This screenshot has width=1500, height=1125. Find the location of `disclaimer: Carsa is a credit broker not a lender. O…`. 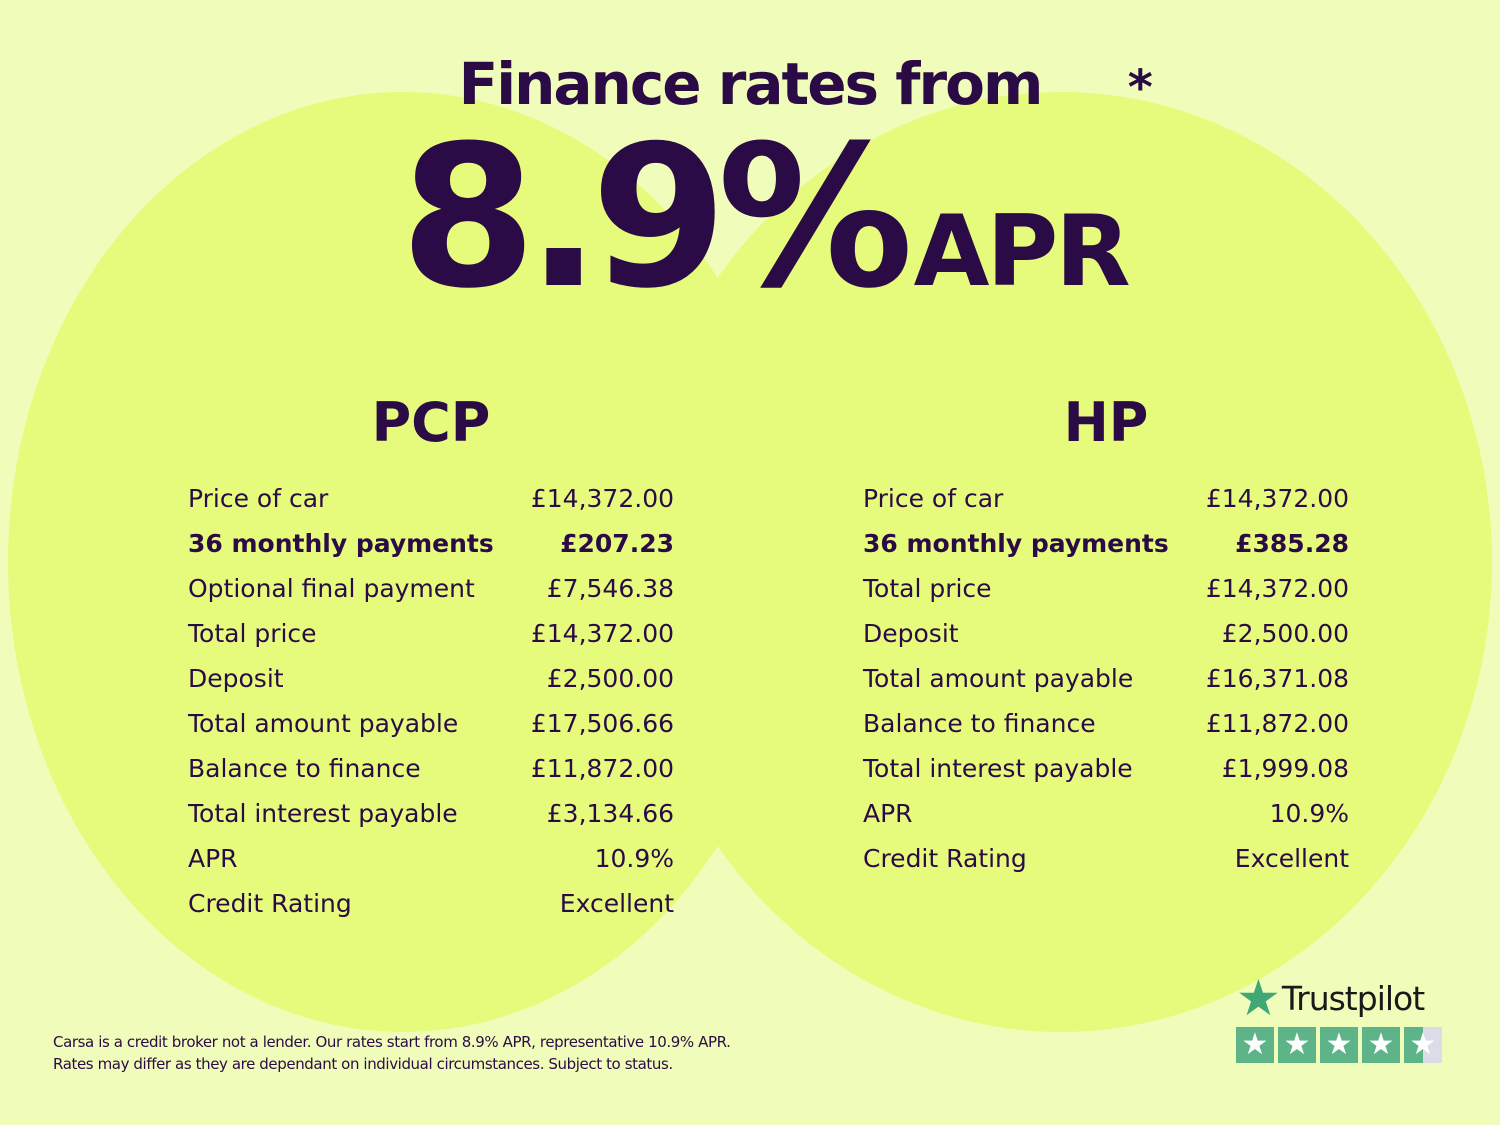

disclaimer: Carsa is a credit broker not a lender. O… is located at coordinates (392, 1053).